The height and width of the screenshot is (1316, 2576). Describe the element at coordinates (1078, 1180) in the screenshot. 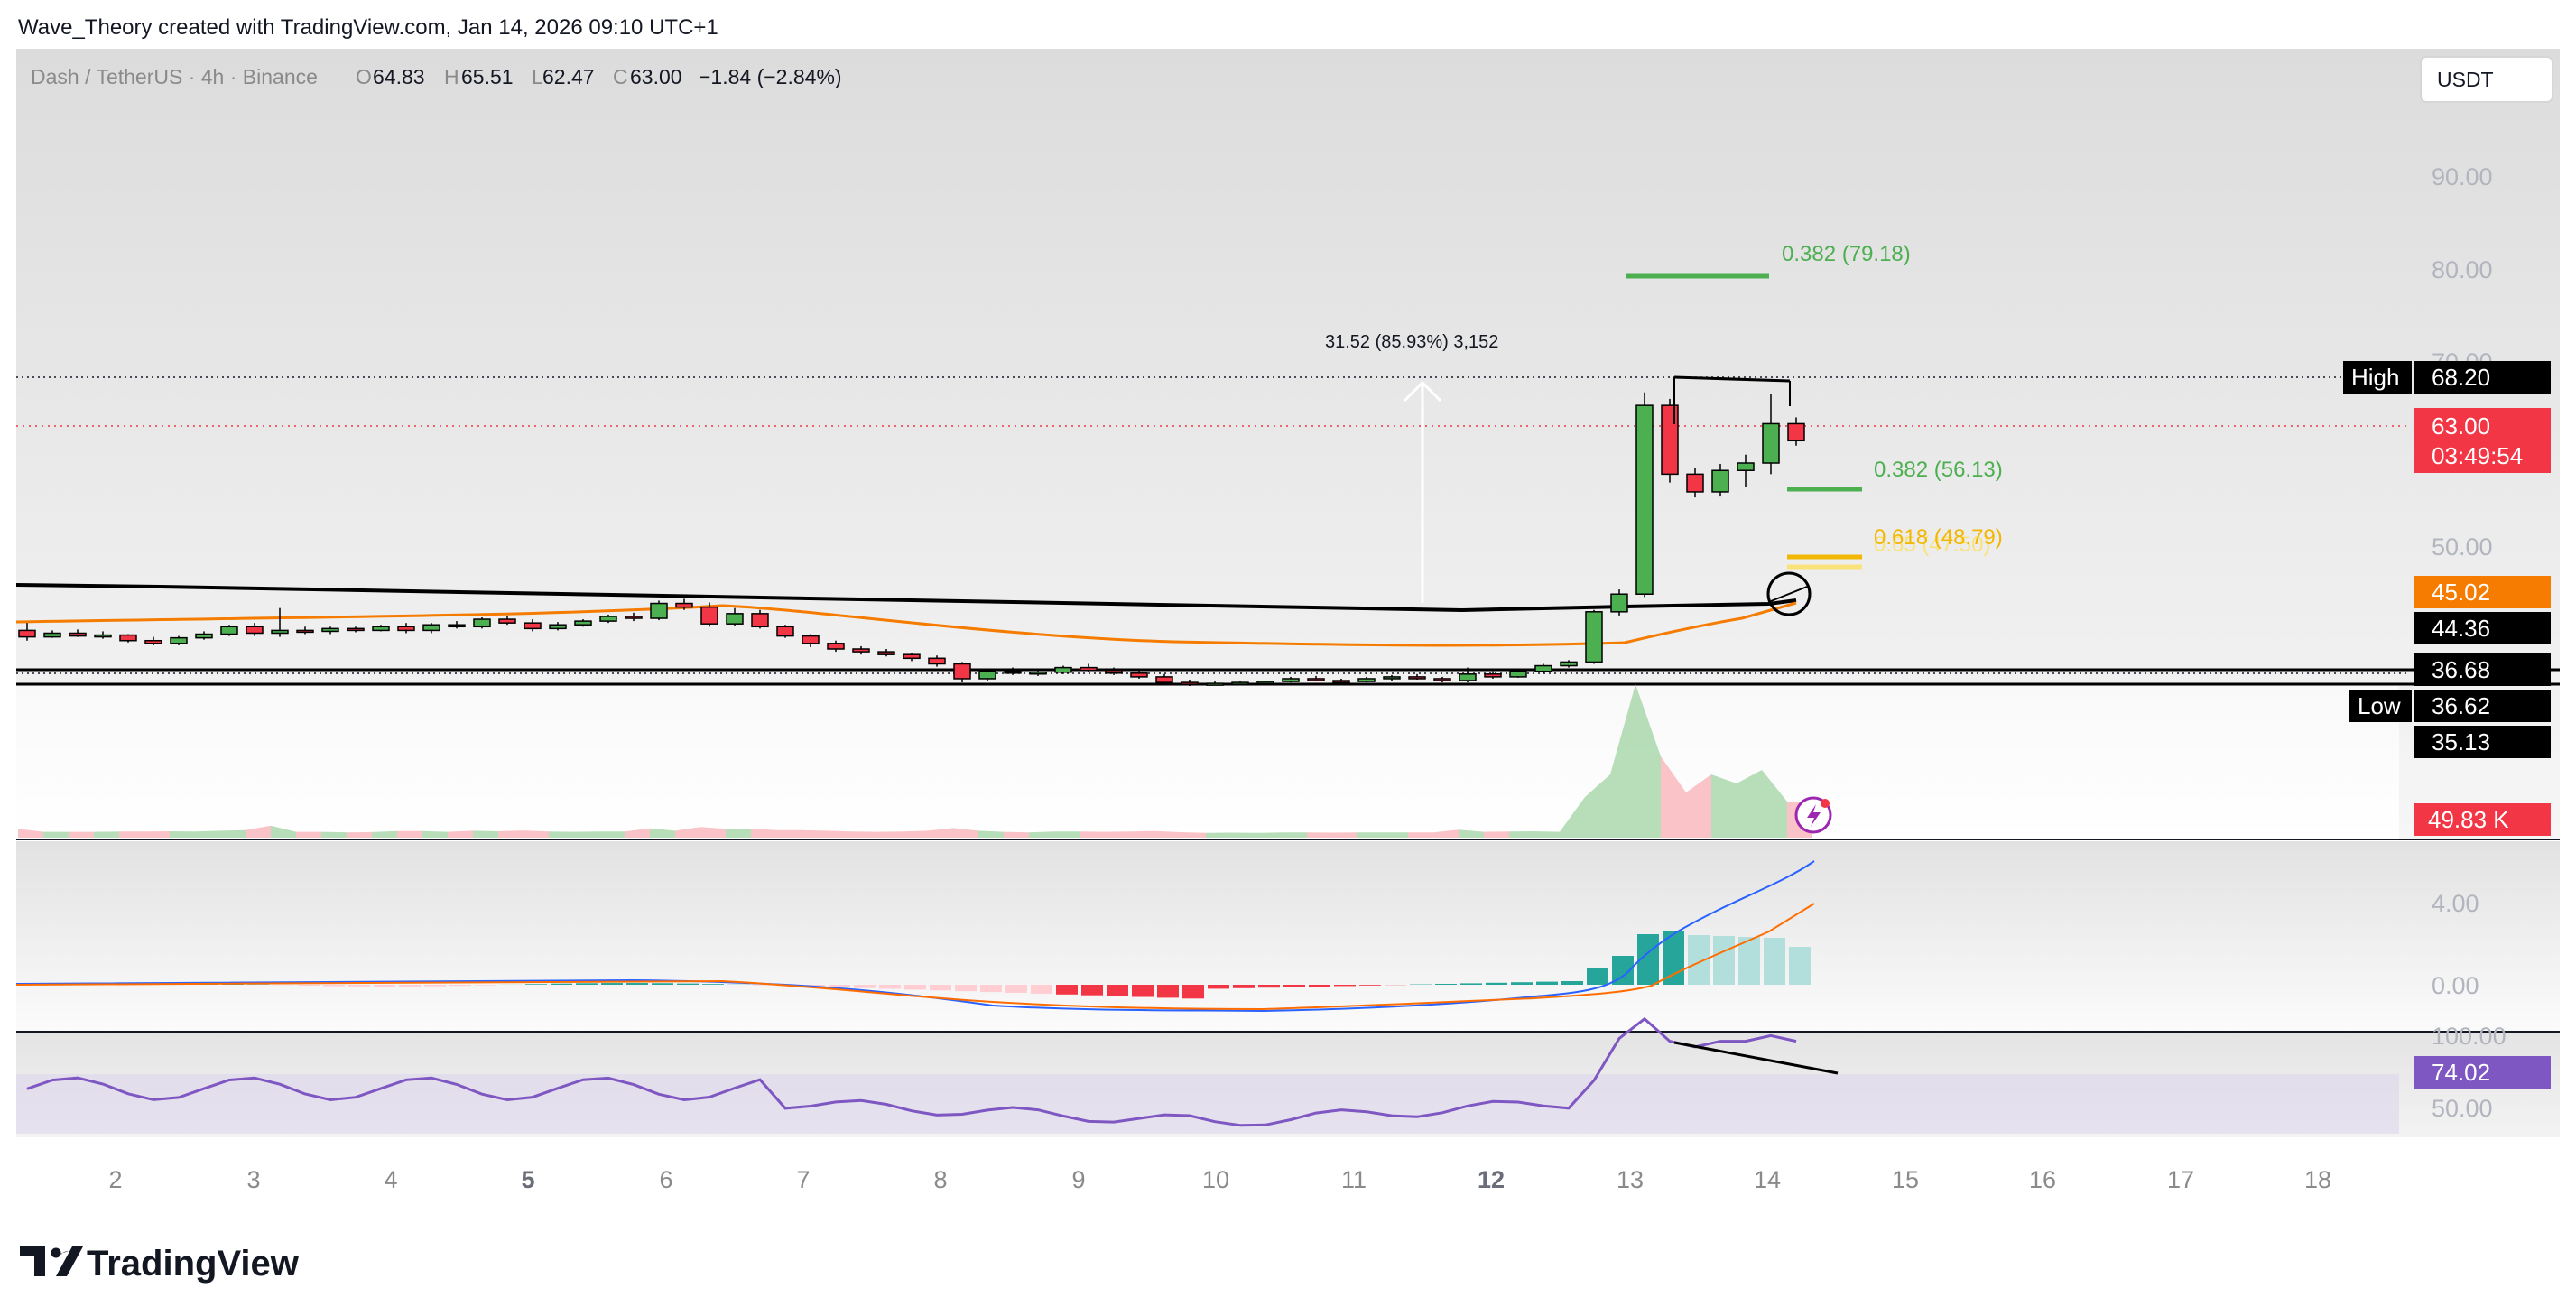

I see `time-tick: 9` at that location.